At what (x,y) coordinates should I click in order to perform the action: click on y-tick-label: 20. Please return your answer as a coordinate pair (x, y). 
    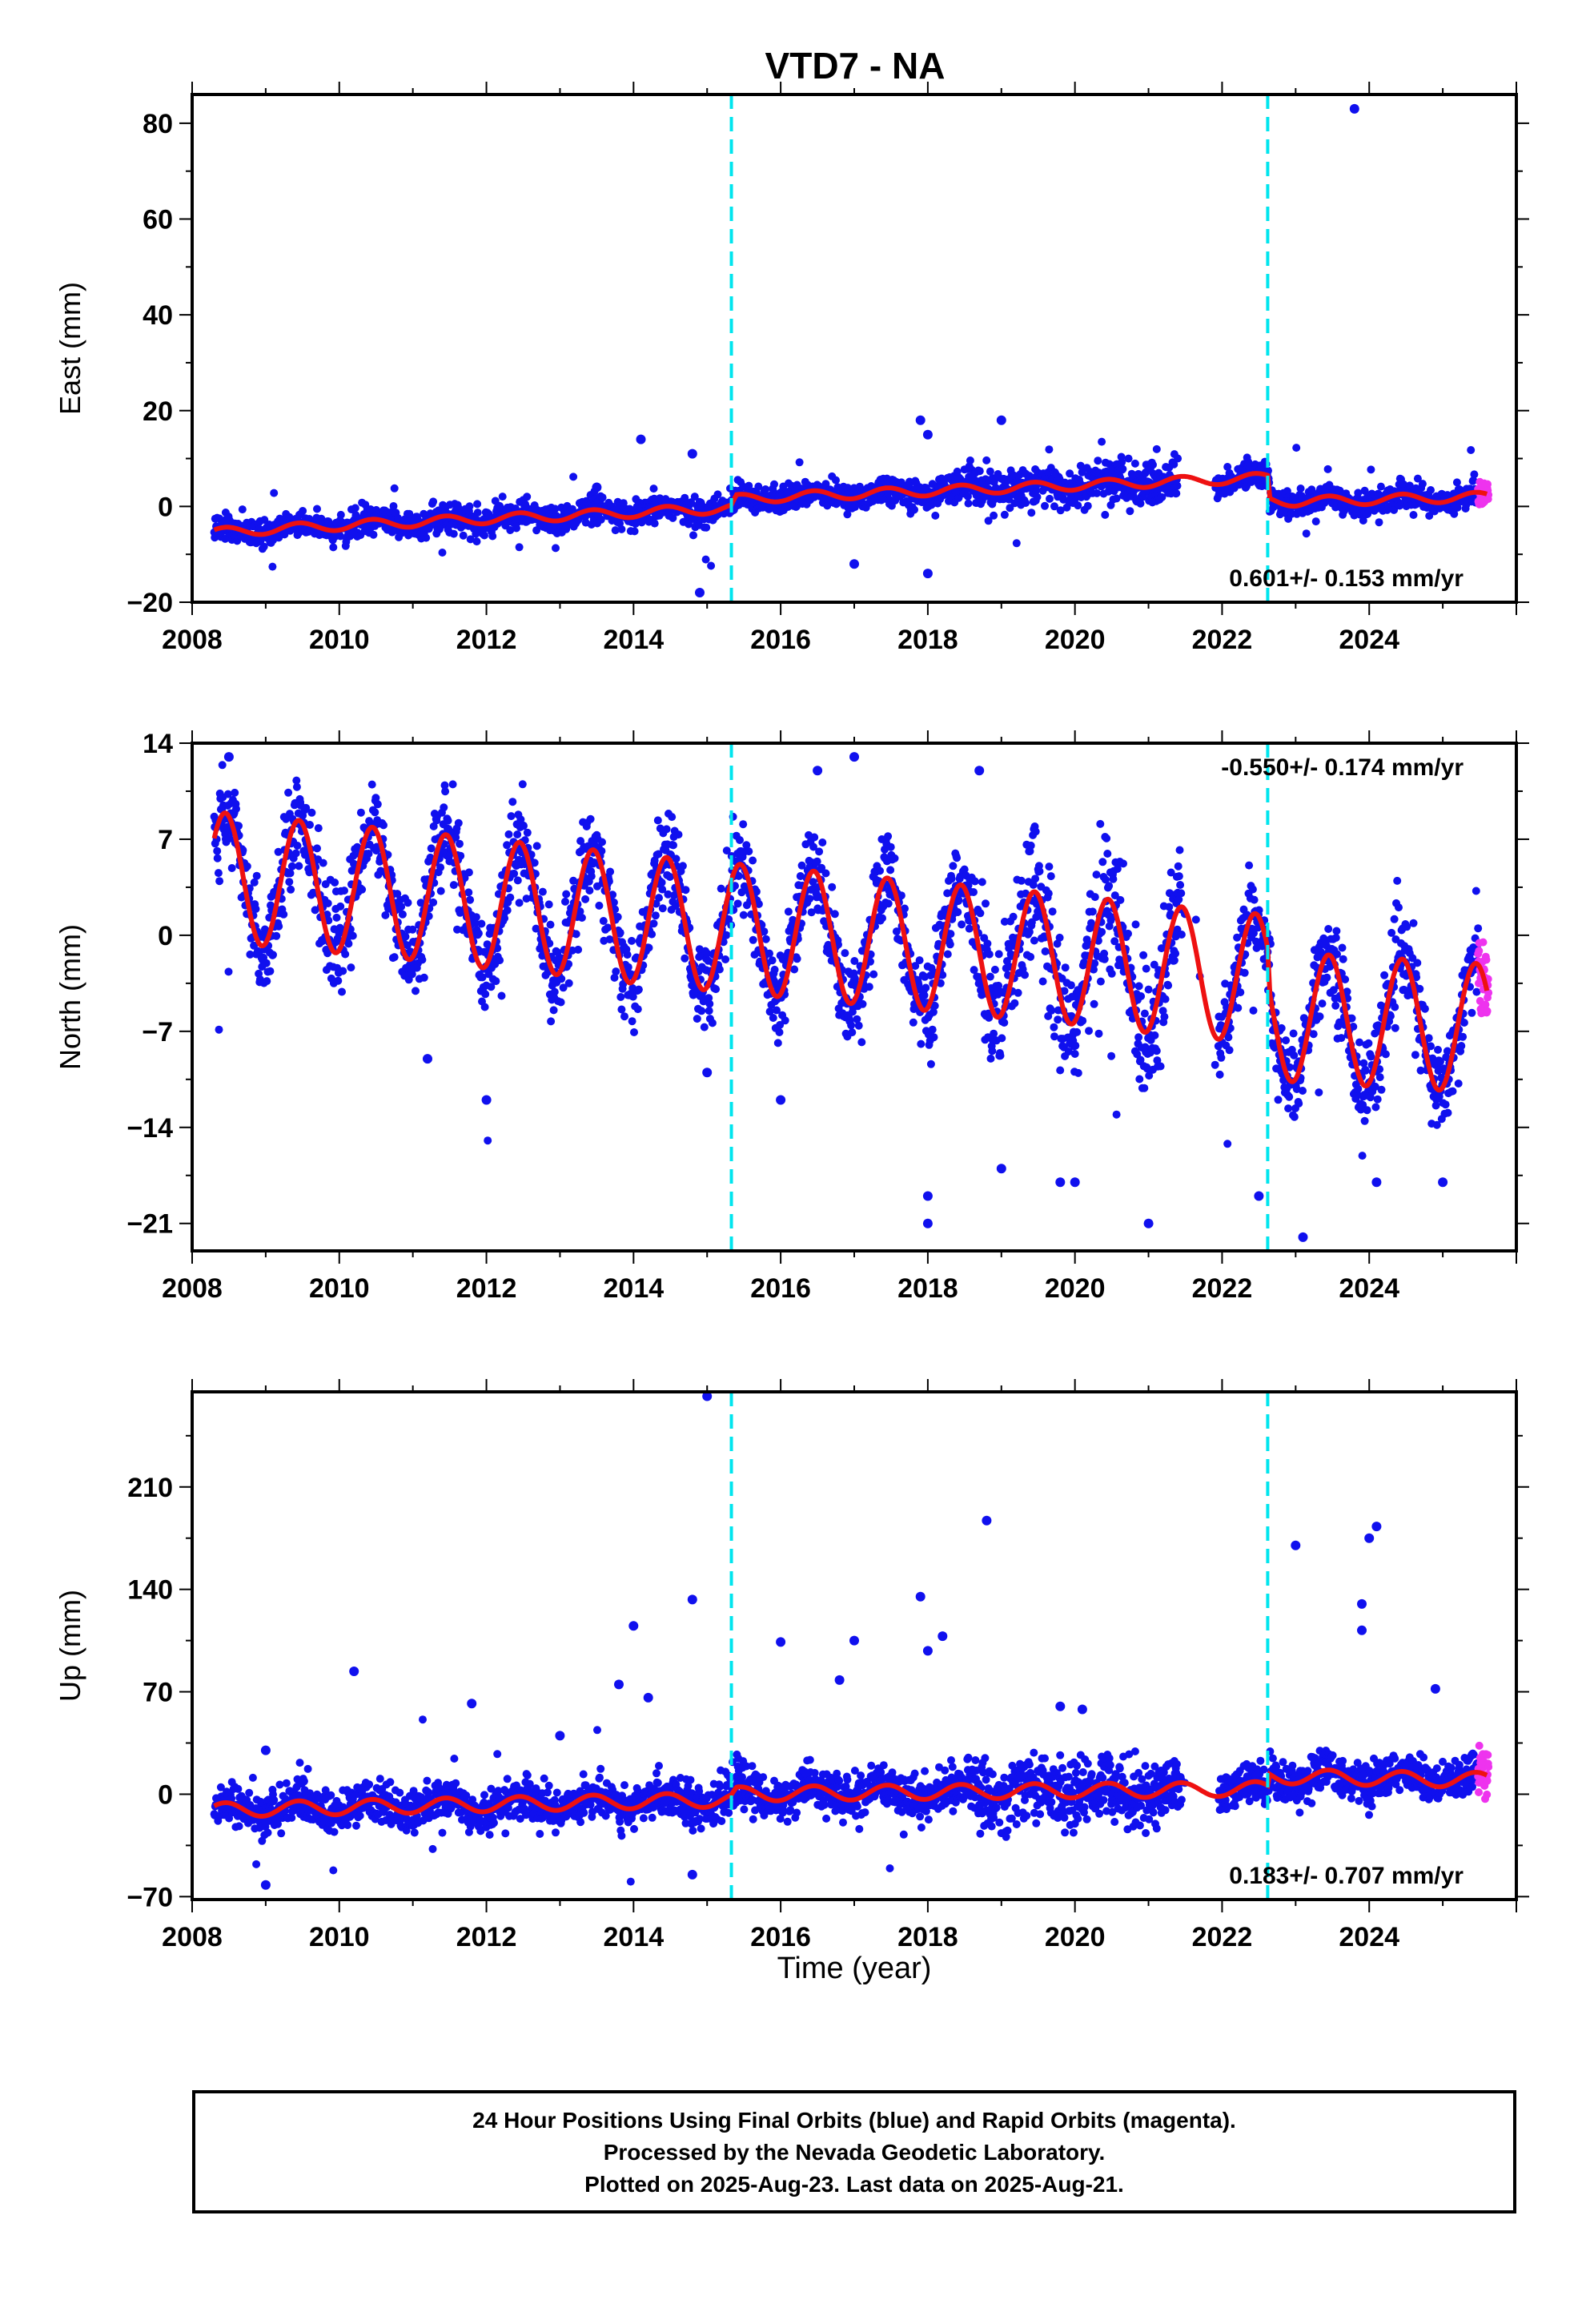
    Looking at the image, I should click on (158, 411).